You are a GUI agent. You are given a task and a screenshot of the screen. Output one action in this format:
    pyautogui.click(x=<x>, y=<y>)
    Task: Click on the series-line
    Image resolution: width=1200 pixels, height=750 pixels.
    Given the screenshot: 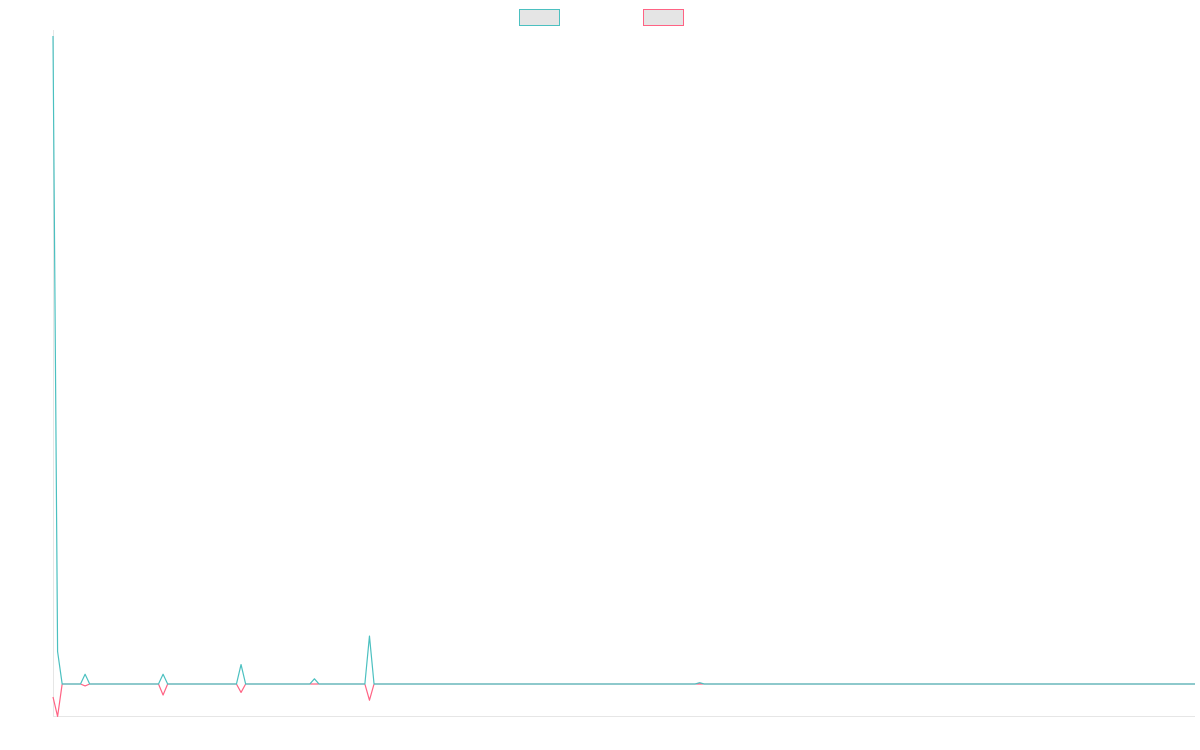 What is the action you would take?
    pyautogui.click(x=623, y=700)
    